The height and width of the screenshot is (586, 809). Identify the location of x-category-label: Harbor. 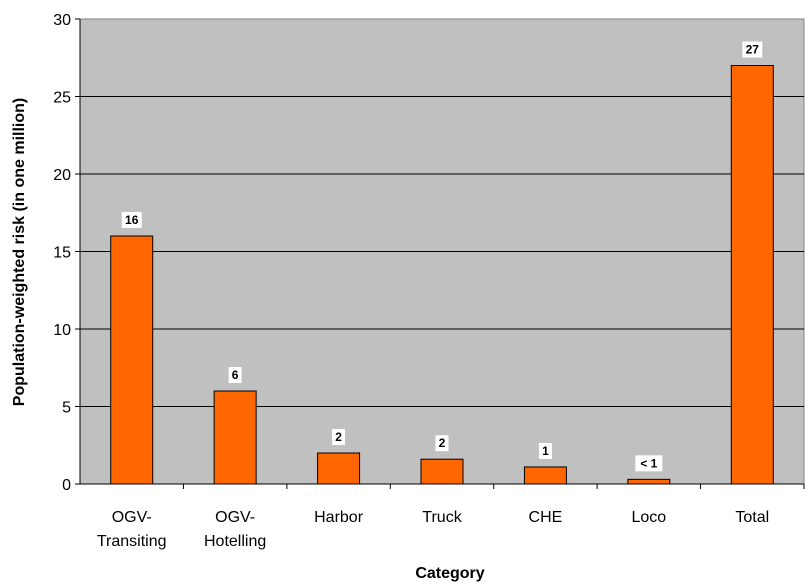
(339, 517).